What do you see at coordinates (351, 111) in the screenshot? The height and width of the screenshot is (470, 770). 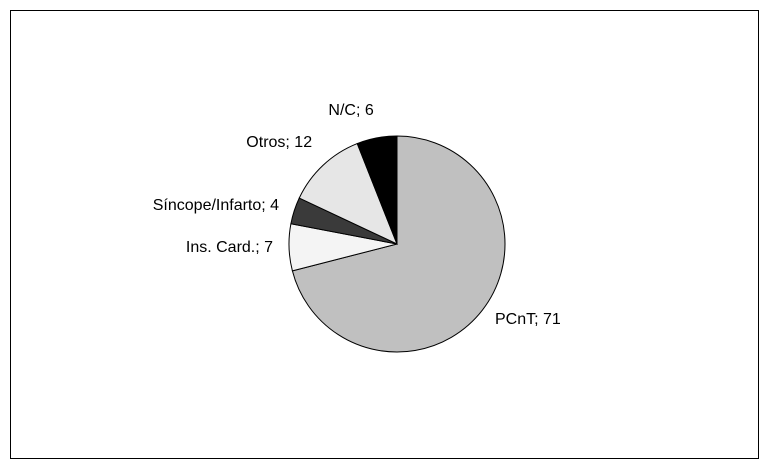 I see `data-label: N/C; 6` at bounding box center [351, 111].